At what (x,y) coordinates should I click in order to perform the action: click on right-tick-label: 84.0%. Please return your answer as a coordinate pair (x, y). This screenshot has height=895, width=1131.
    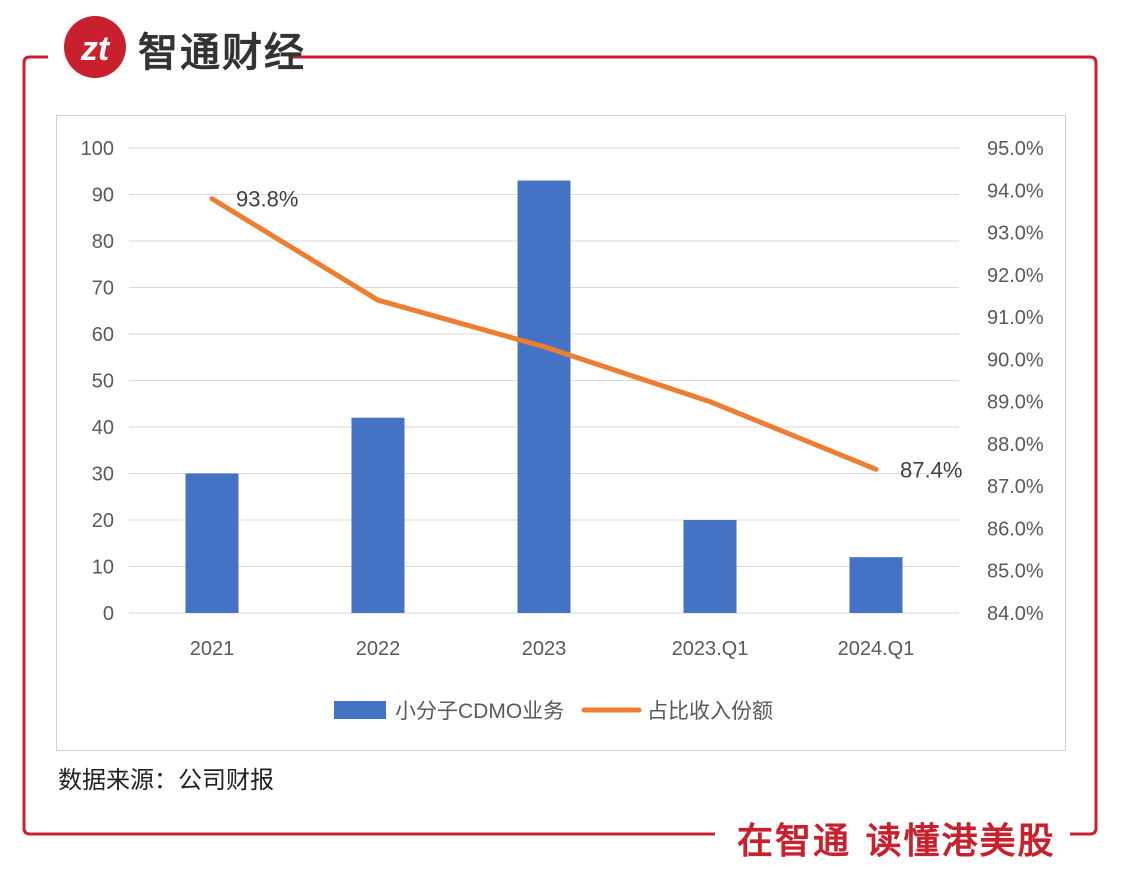
    Looking at the image, I should click on (1015, 614).